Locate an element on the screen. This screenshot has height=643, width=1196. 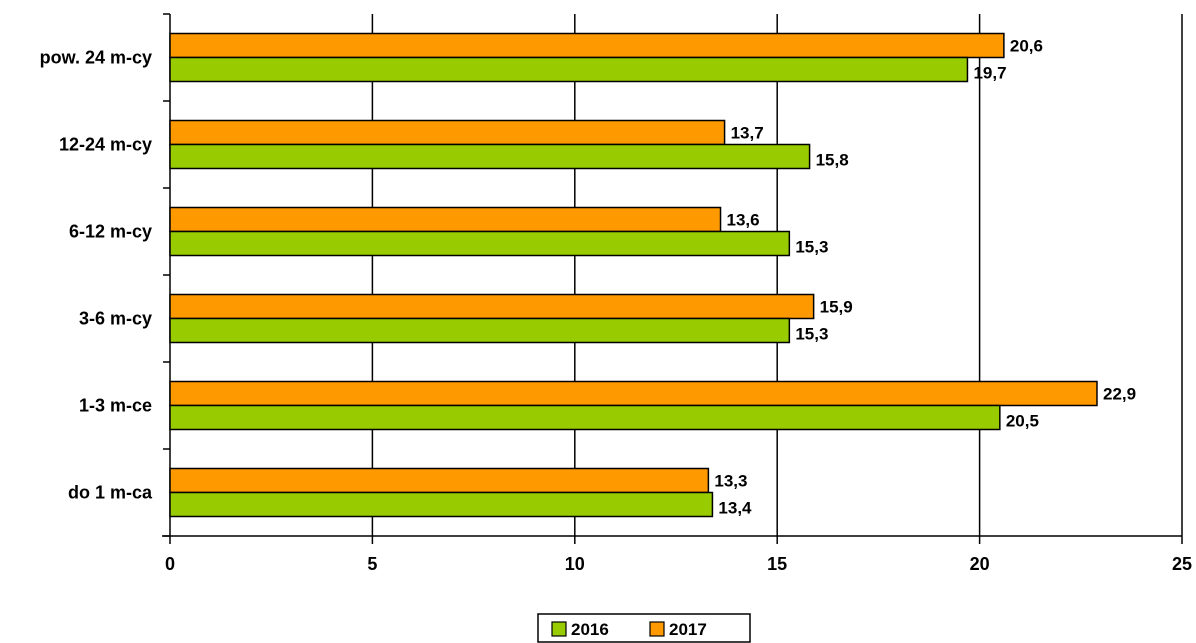
x-tick-label-25: 25 is located at coordinates (1182, 564).